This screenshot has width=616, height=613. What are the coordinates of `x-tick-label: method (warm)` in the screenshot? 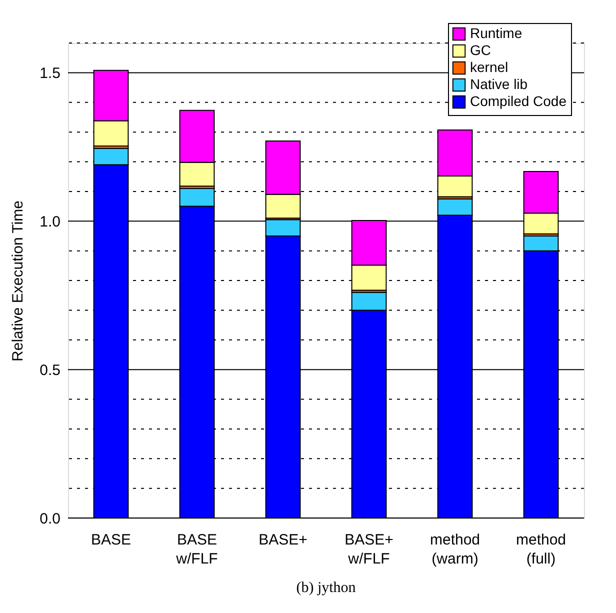 It's located at (455, 550).